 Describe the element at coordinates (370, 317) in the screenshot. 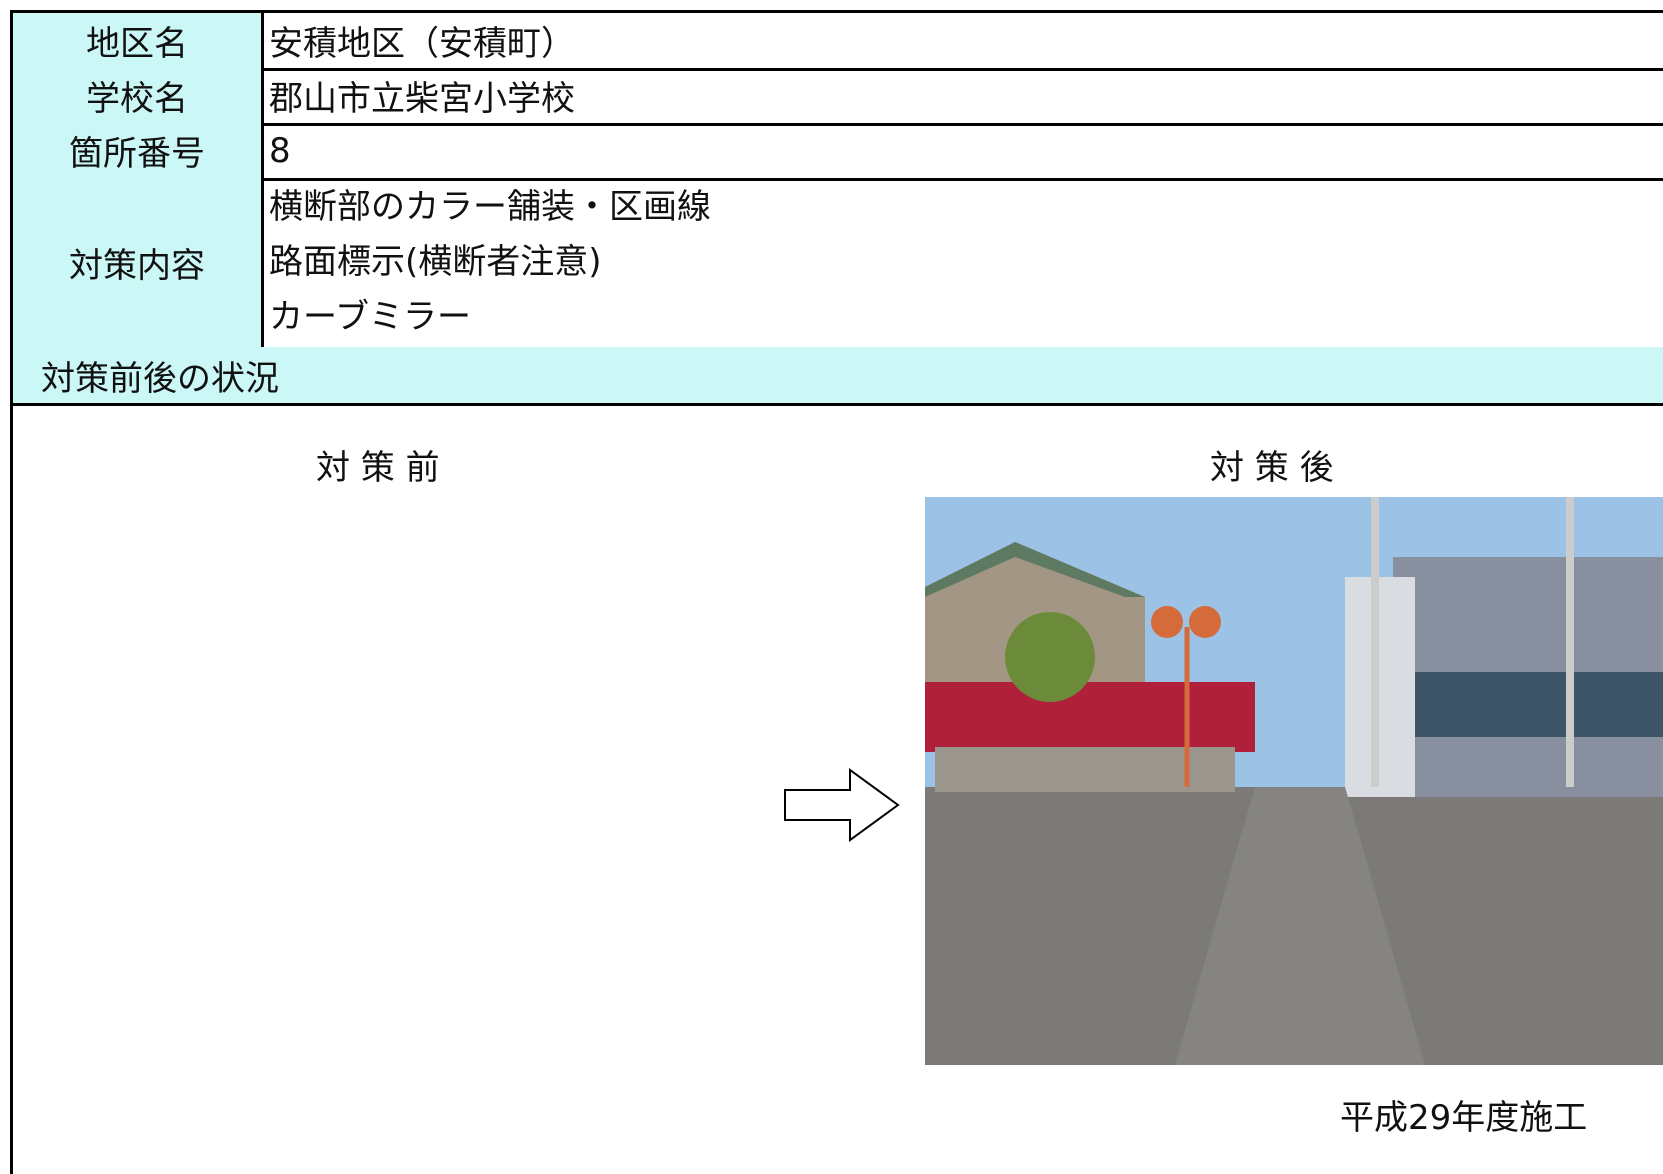

I see `measure-line: カーブミラー` at that location.